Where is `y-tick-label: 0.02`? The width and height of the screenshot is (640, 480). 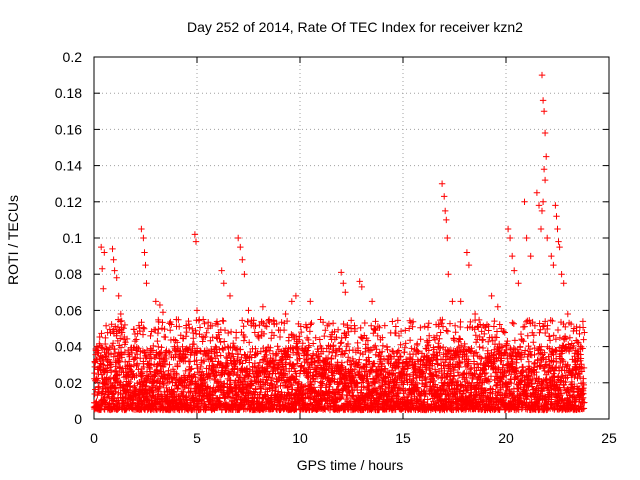 y-tick-label: 0.02 is located at coordinates (68, 383).